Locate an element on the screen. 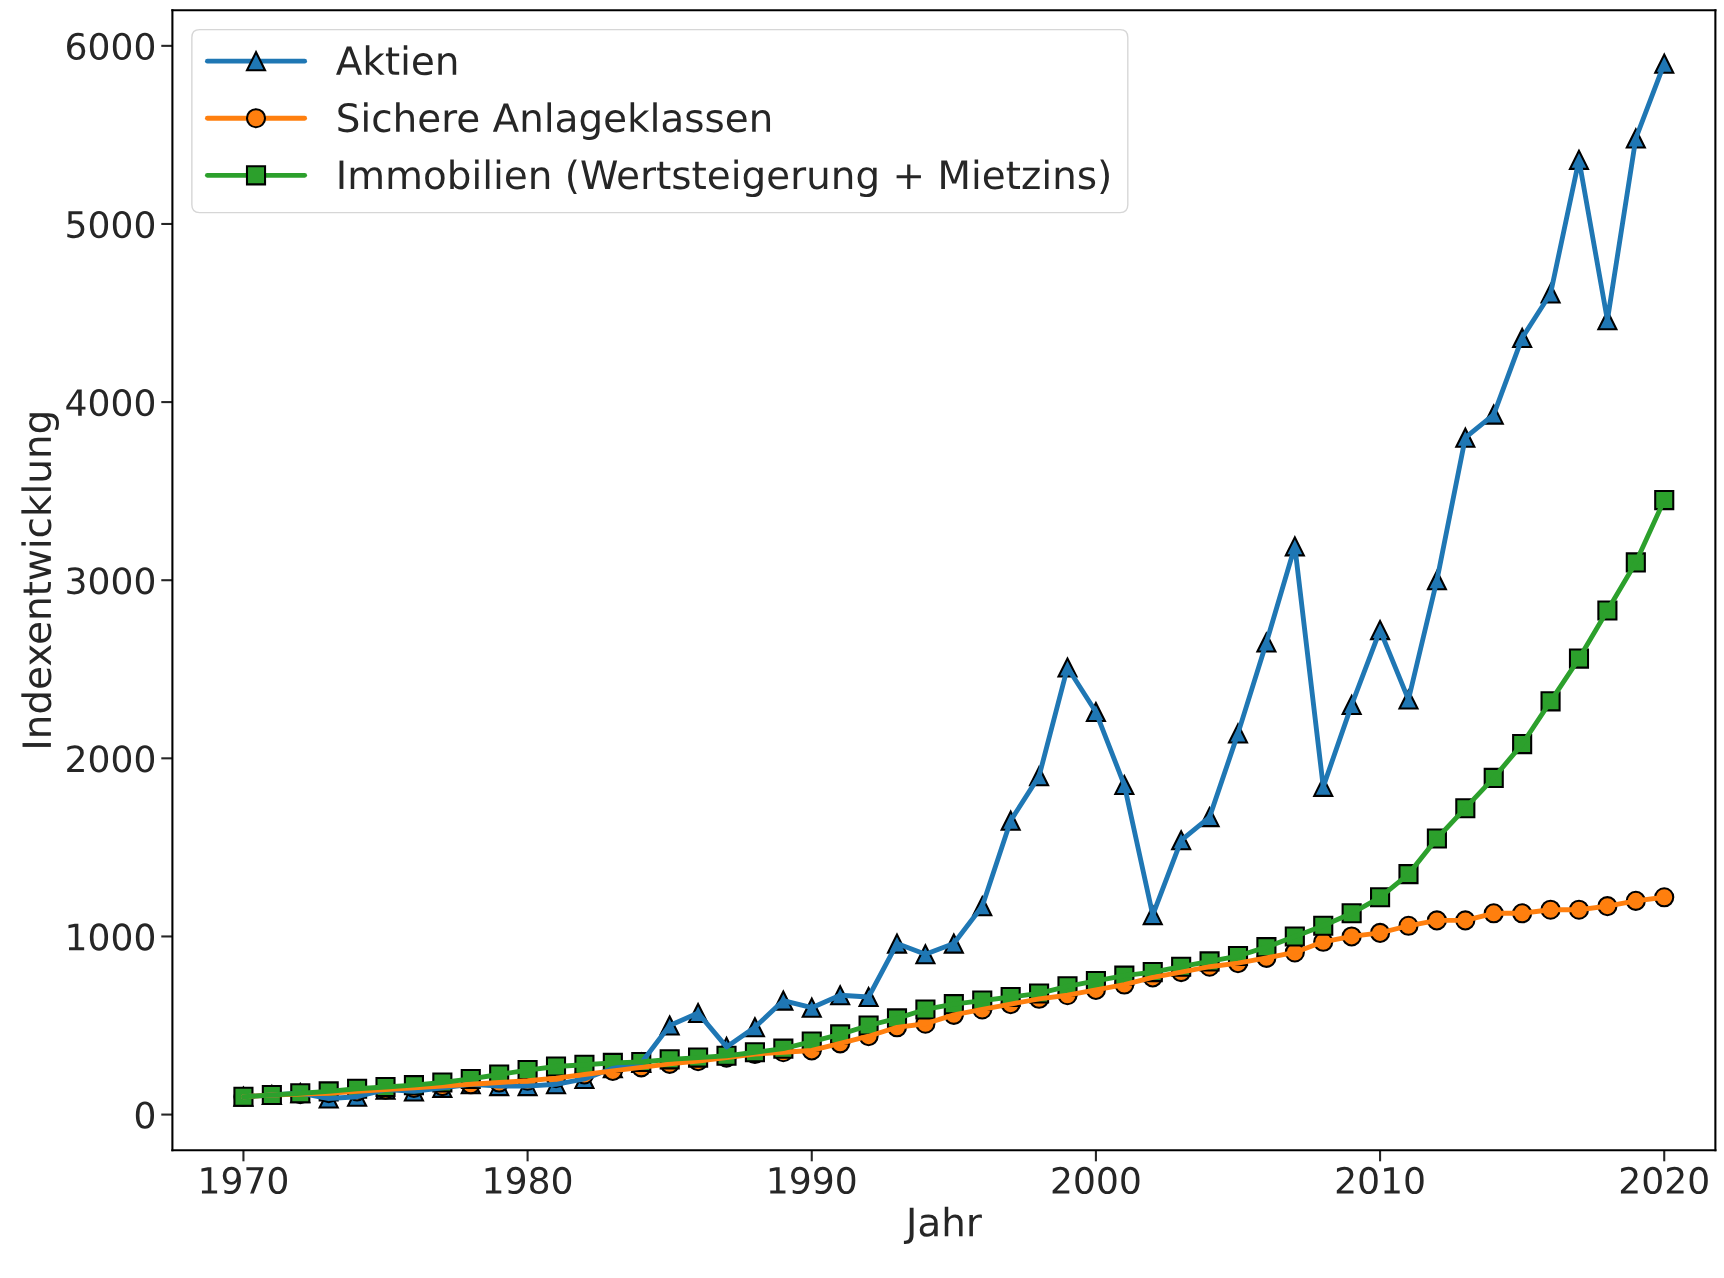 The image size is (1724, 1278). legend-label: Aktien is located at coordinates (396, 60).